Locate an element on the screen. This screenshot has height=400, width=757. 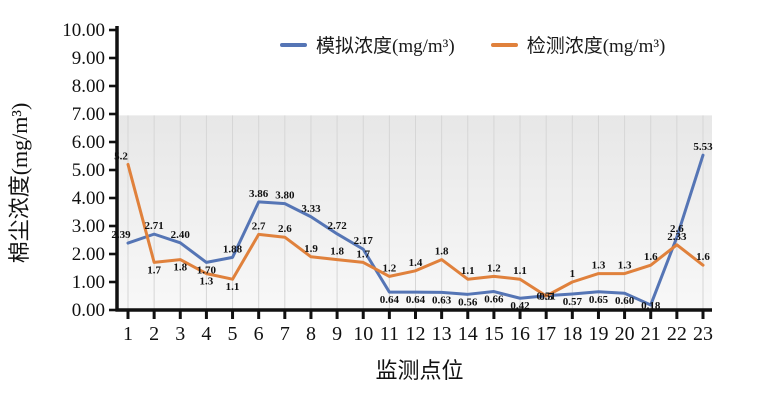
chart-legend: 模拟浓度(mg/m³) 检测浓度(mg/m³) is located at coordinates (472, 44).